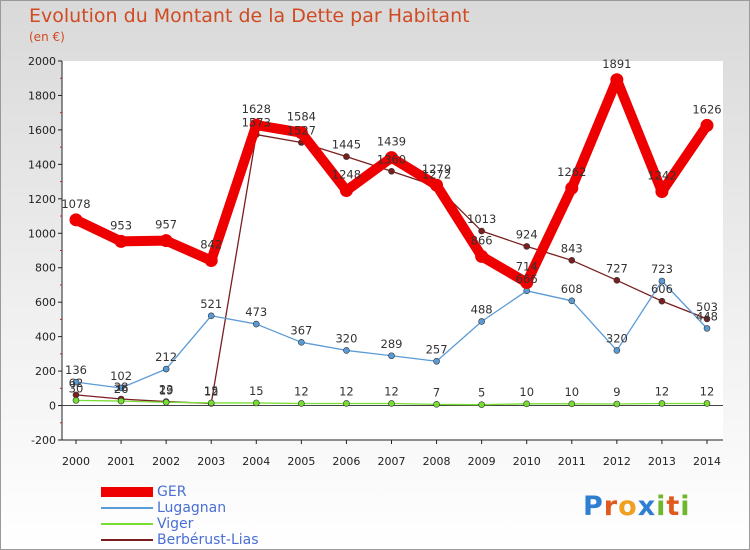  What do you see at coordinates (121, 376) in the screenshot?
I see `data-label: 102` at bounding box center [121, 376].